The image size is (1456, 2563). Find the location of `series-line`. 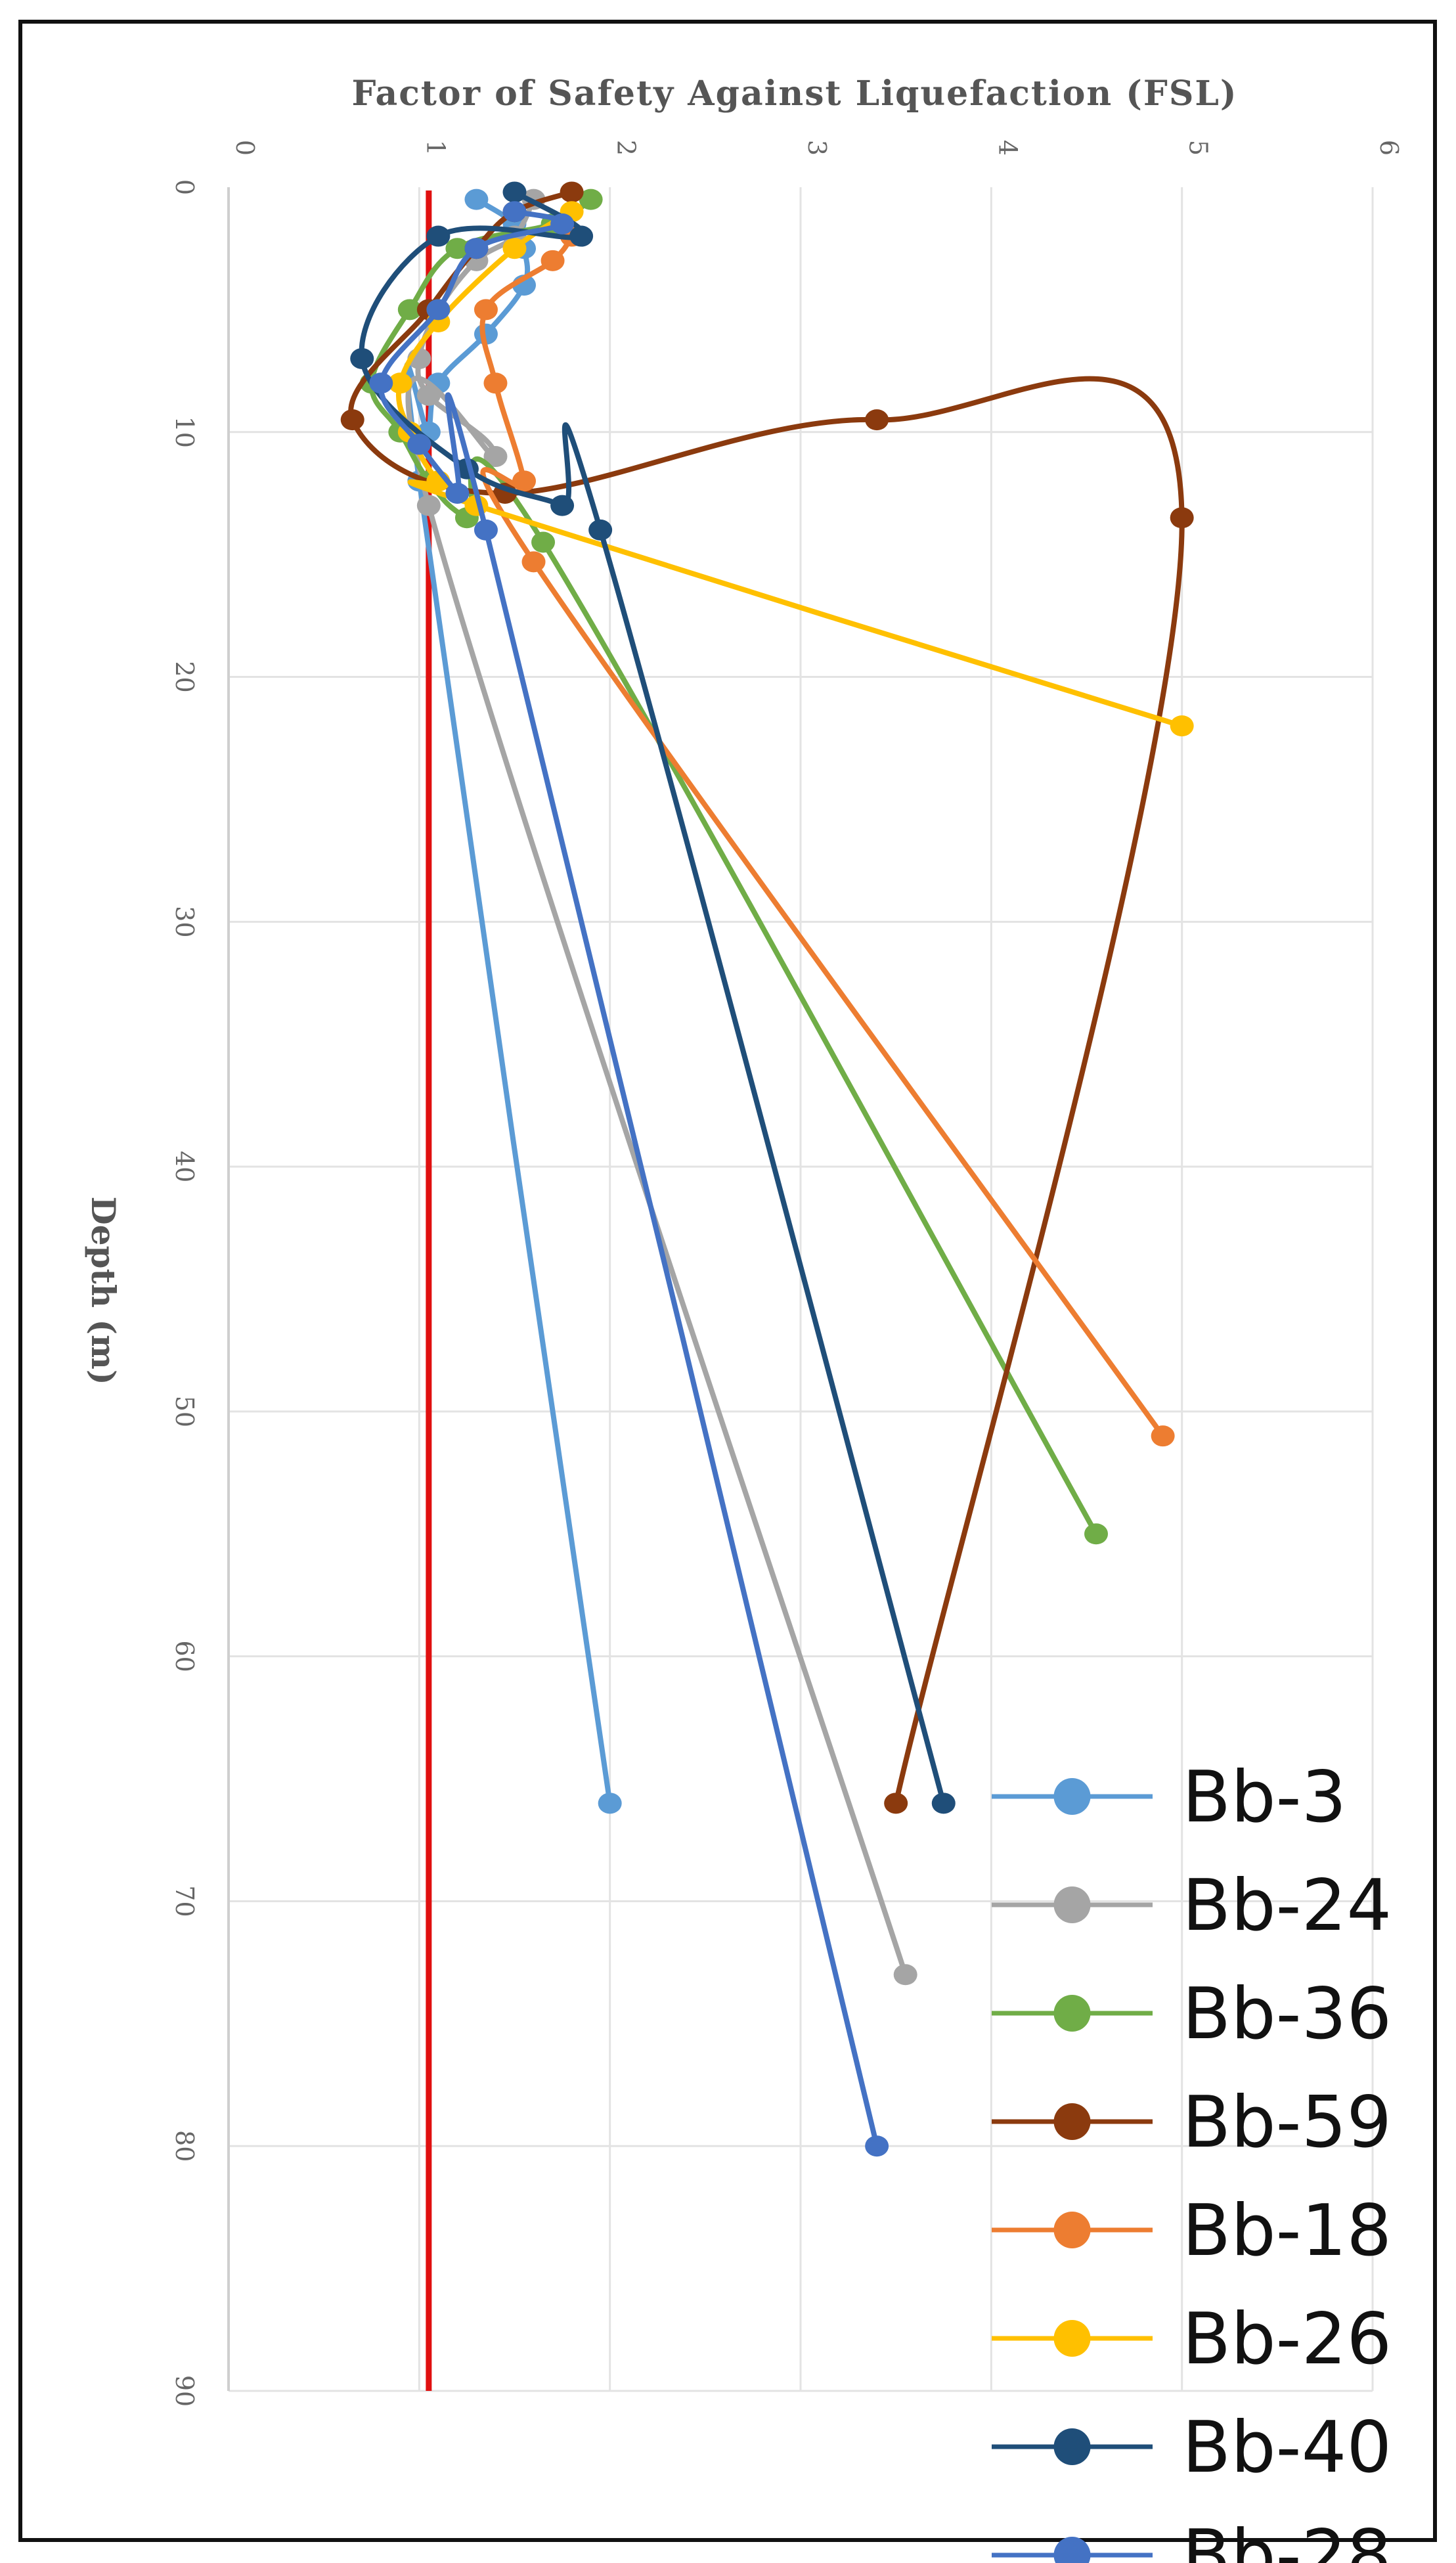

series-line is located at coordinates (508, 1001).